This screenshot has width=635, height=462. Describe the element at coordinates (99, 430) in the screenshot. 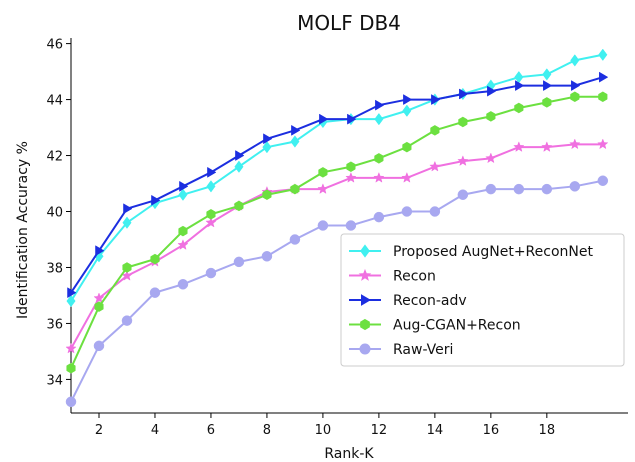

I see `x-tick-label: 2` at that location.